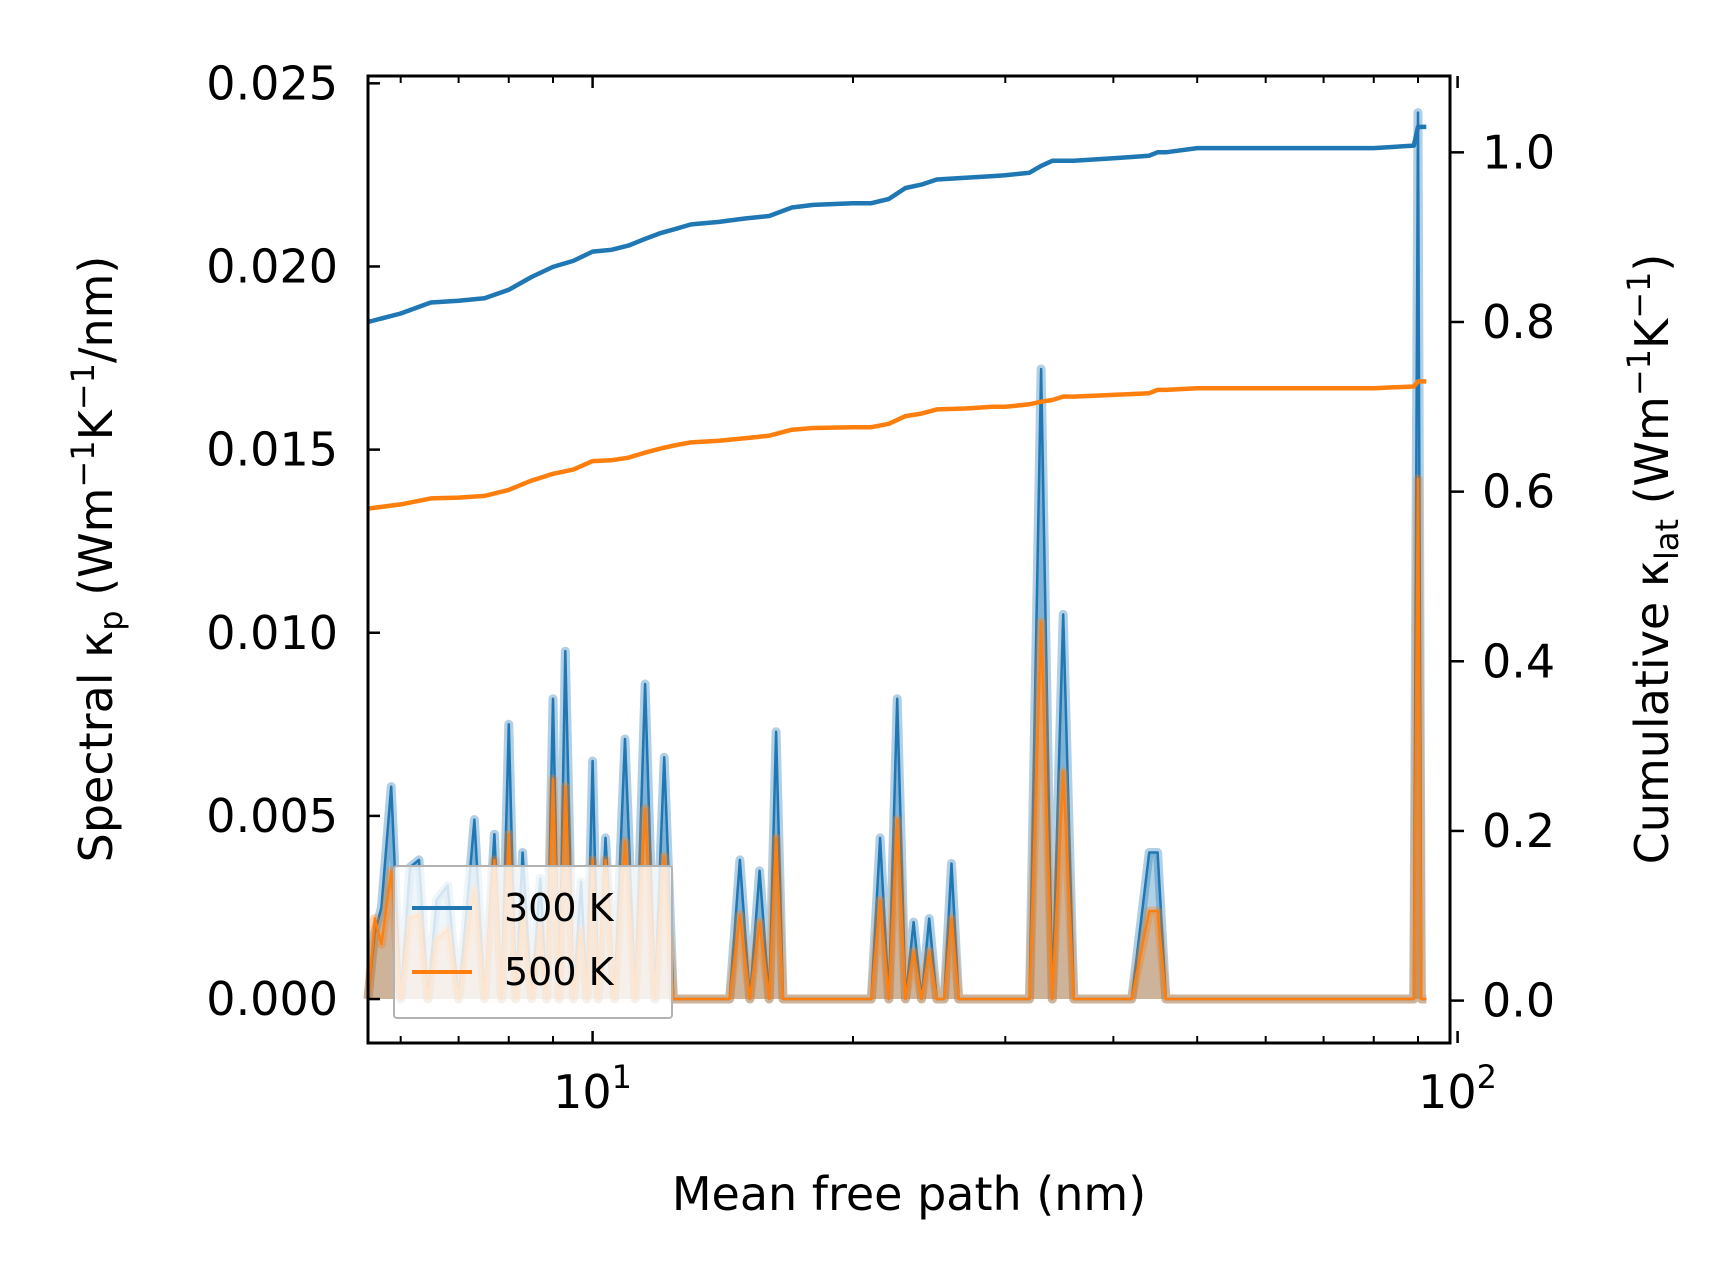  What do you see at coordinates (272, 999) in the screenshot?
I see `y-left-tick-label: 0.000` at bounding box center [272, 999].